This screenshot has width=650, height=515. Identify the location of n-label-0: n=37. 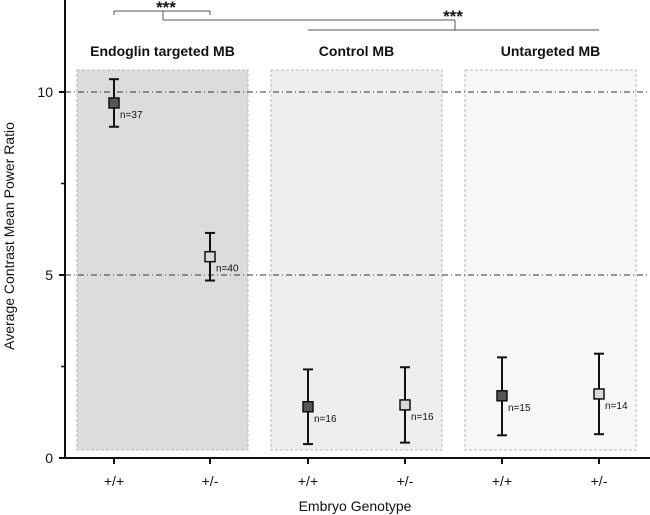
(131, 115).